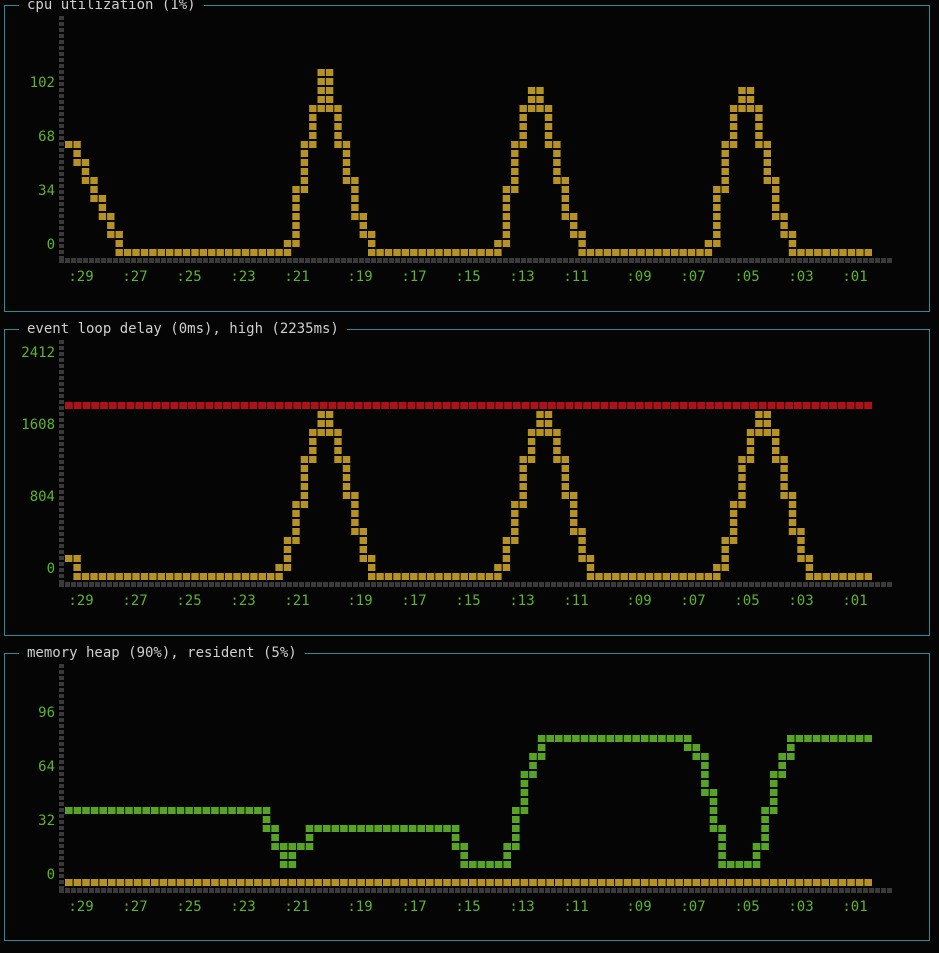 The image size is (939, 953). Describe the element at coordinates (188, 601) in the screenshot. I see `x-tick-label: :25` at that location.